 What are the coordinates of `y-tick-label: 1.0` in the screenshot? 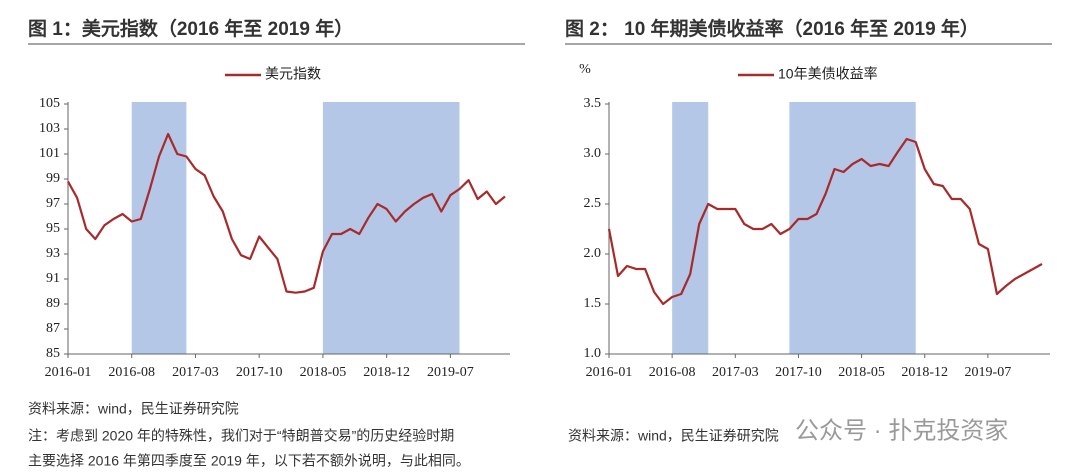 It's located at (593, 353).